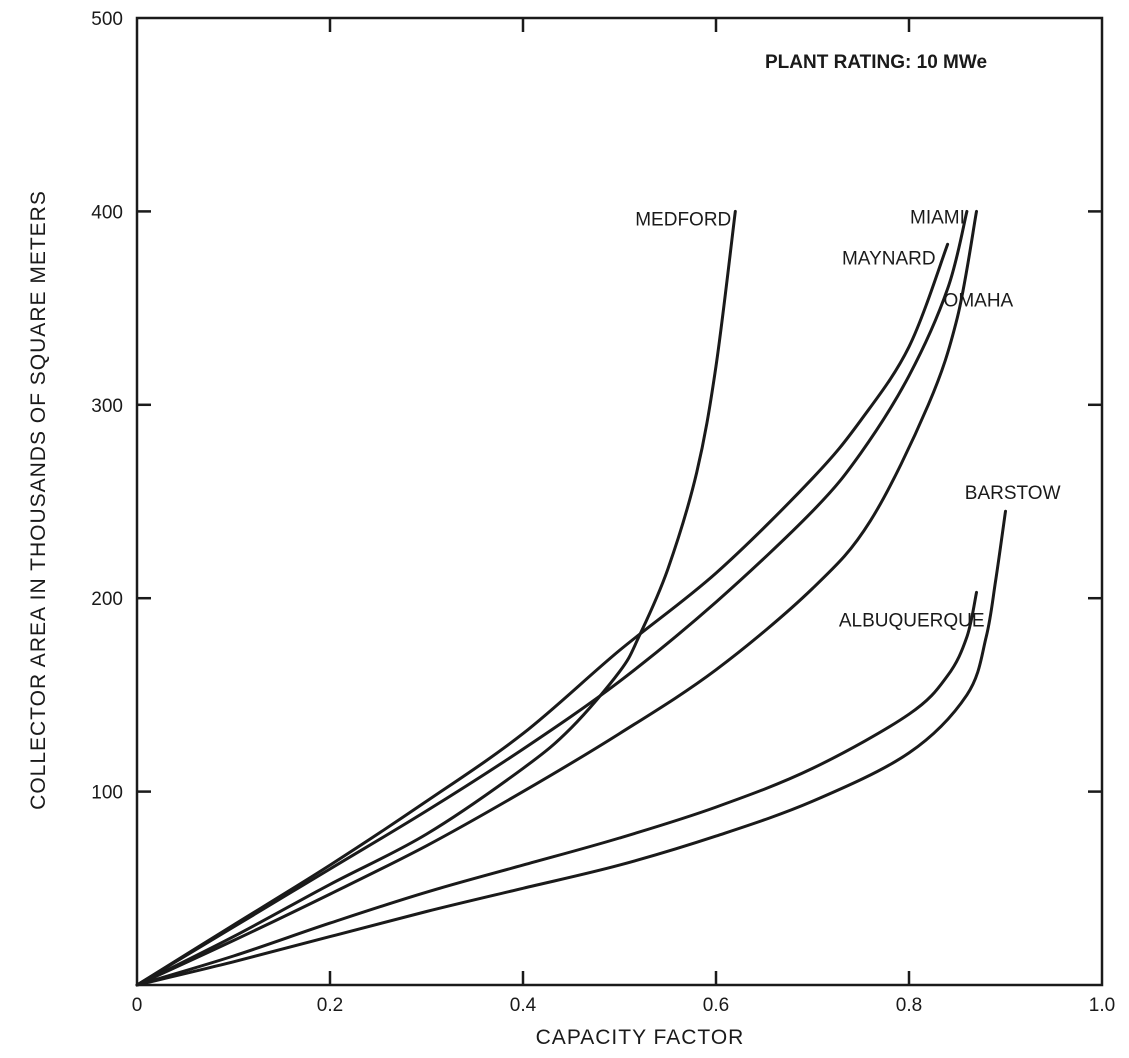  I want to click on series-label-albuquerque: ALBUQUERQUE, so click(912, 620).